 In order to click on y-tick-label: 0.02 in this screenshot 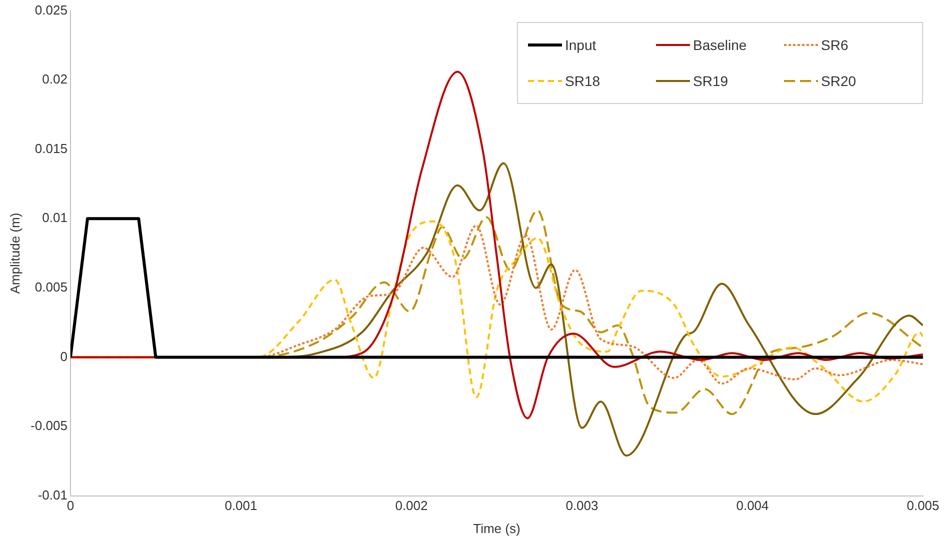, I will do `click(55, 79)`.